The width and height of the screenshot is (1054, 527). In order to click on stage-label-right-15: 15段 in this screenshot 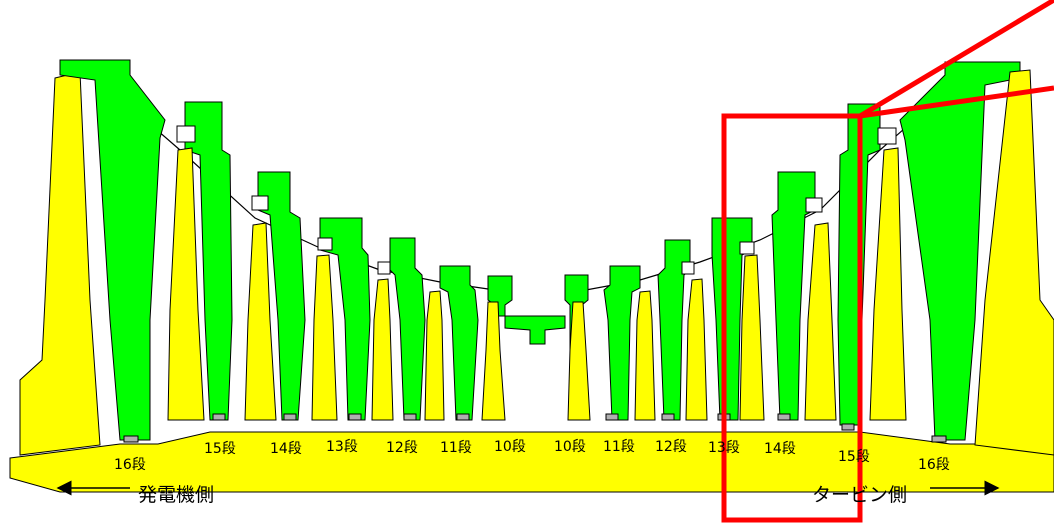, I will do `click(854, 457)`.